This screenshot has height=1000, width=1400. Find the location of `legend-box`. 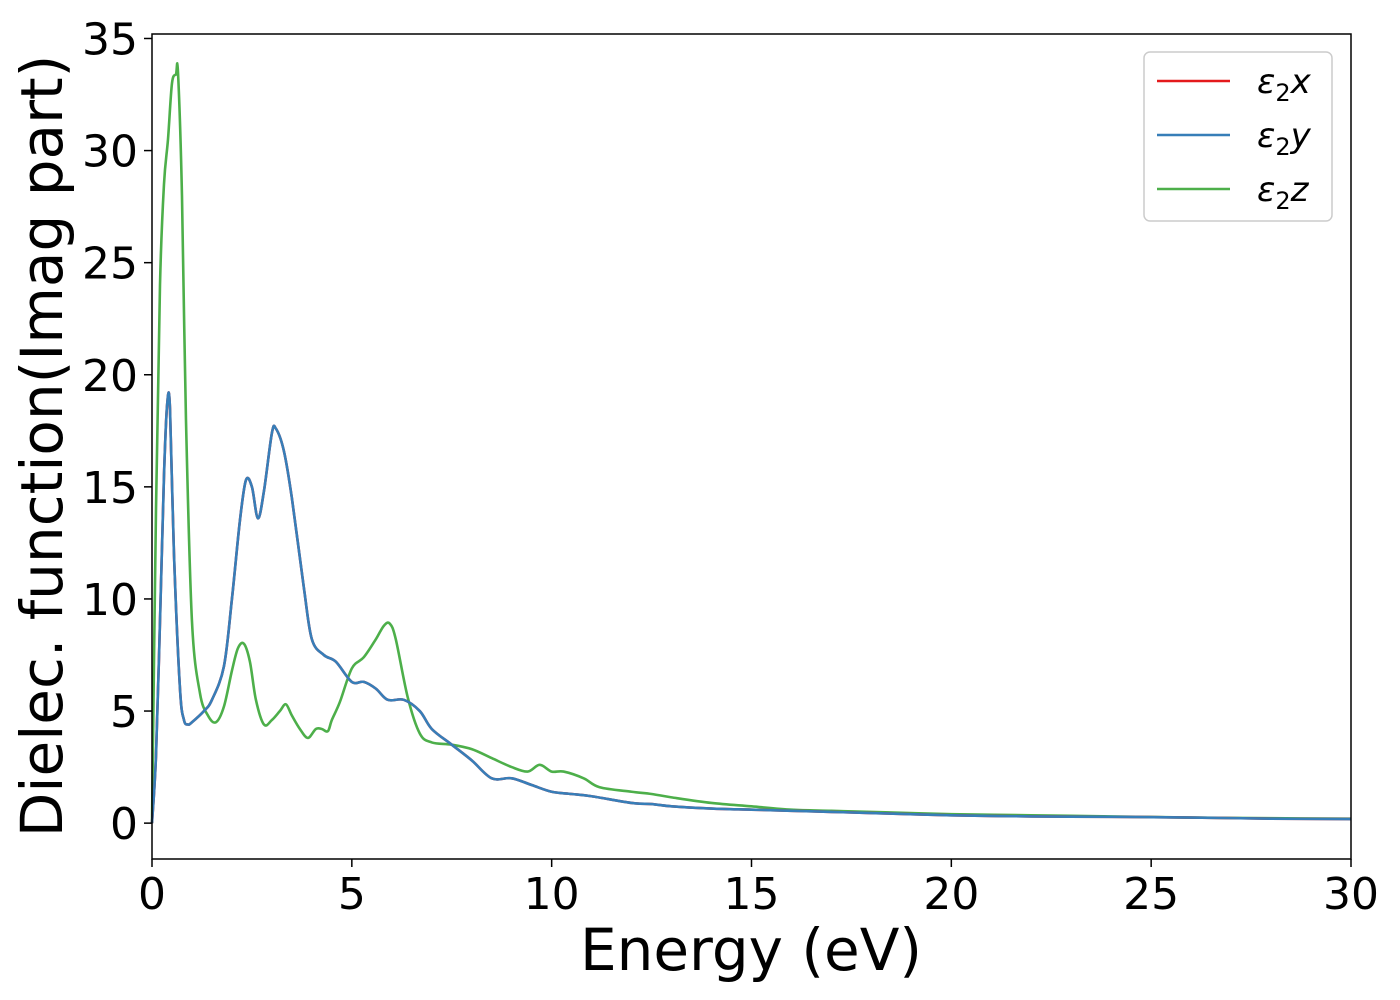

legend-box is located at coordinates (1238, 136).